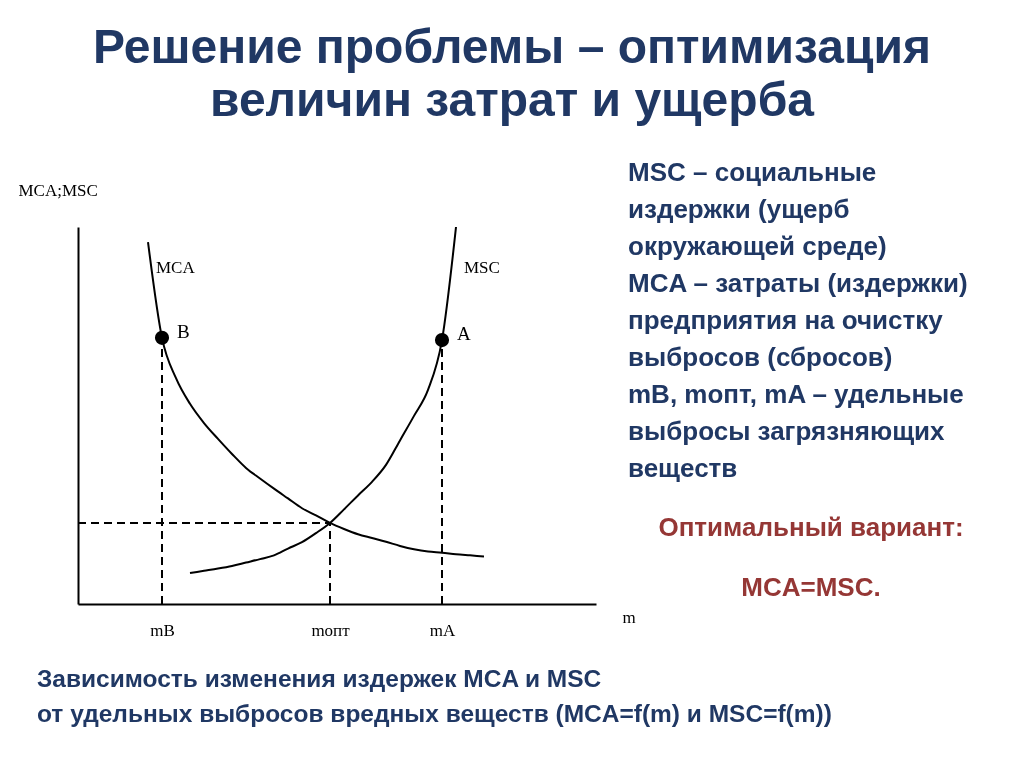 Image resolution: width=1024 pixels, height=767 pixels. Describe the element at coordinates (176, 267) in the screenshot. I see `series-label: MCA` at that location.